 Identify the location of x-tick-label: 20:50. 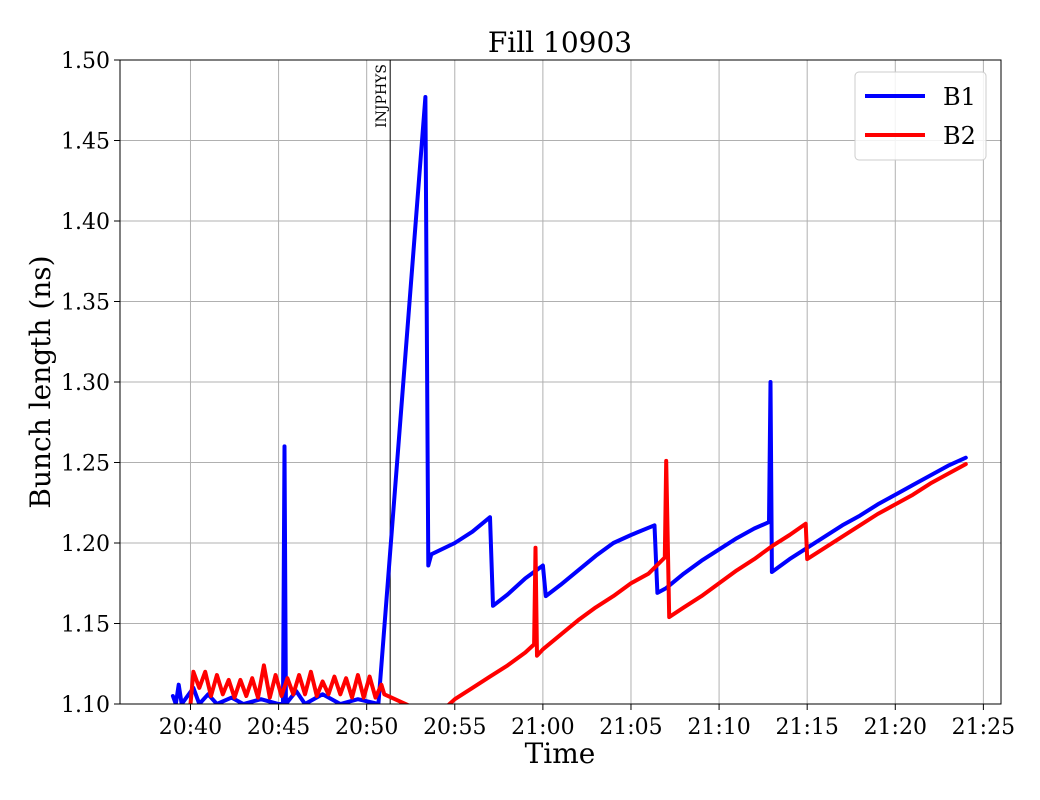
(366, 727).